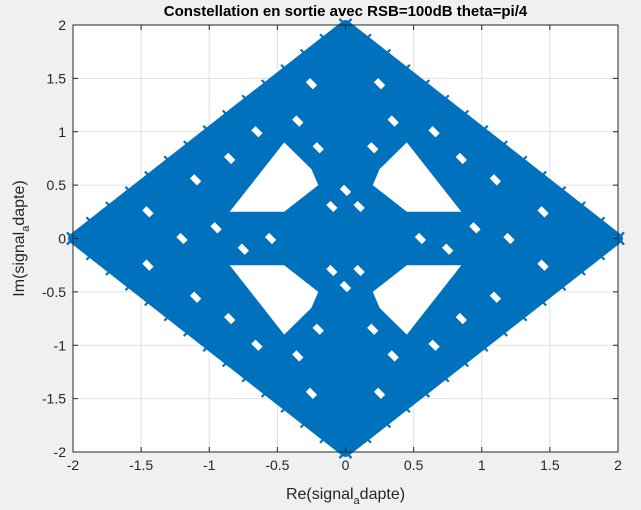 The image size is (641, 510). Describe the element at coordinates (618, 465) in the screenshot. I see `x-tick-label: 2` at that location.